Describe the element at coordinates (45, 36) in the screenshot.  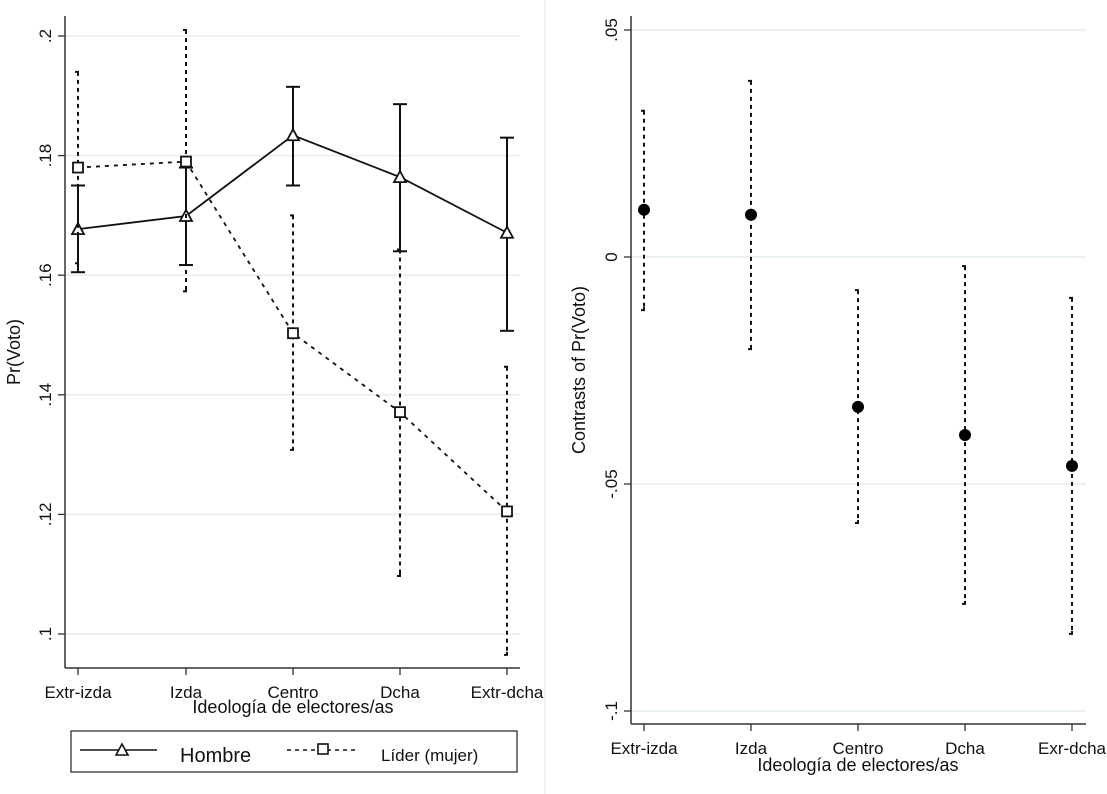
I see `y-tick-label: .2` at that location.